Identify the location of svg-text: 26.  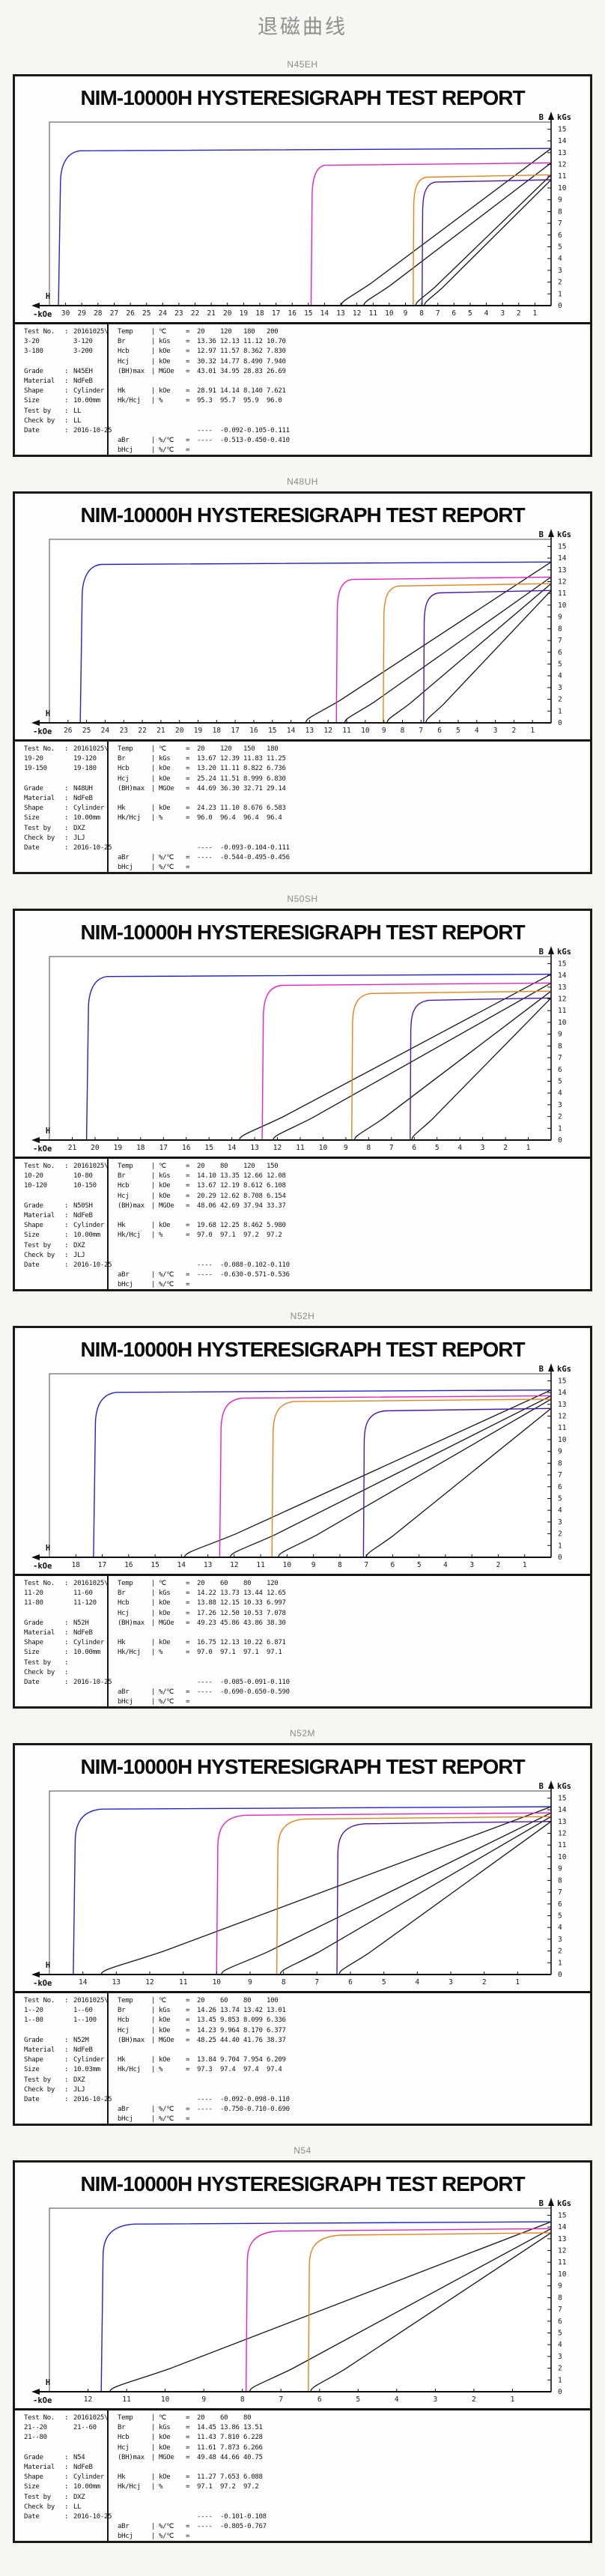
(68, 731).